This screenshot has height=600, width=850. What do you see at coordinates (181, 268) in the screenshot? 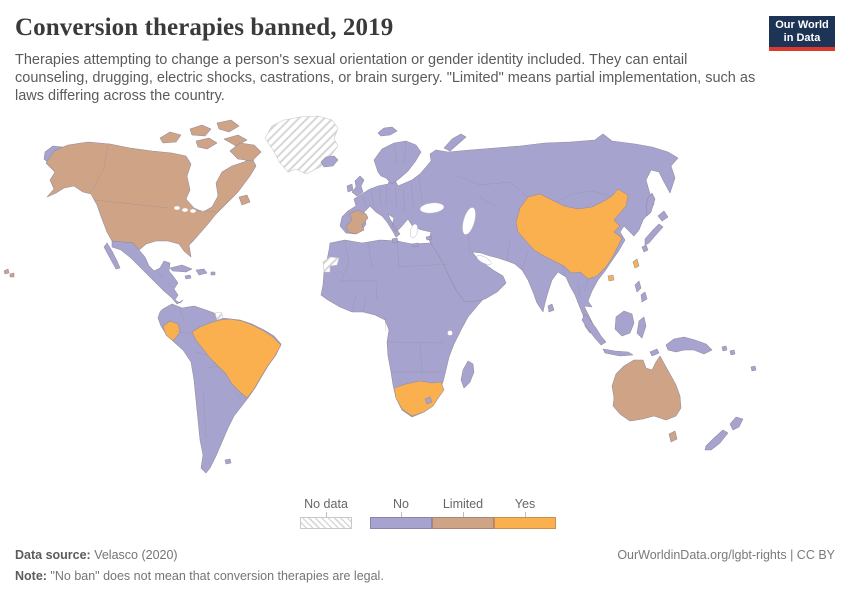
I see `country-cuba` at bounding box center [181, 268].